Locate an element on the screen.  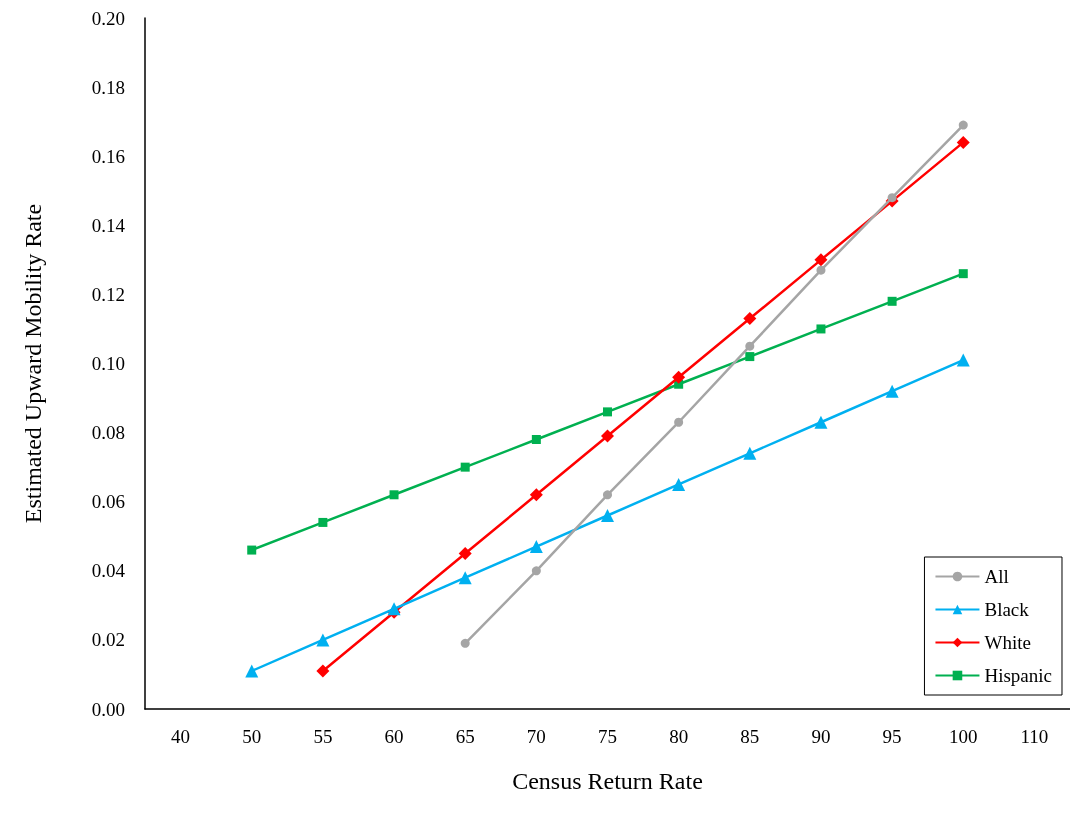
x-tick-label: 90 is located at coordinates (821, 736).